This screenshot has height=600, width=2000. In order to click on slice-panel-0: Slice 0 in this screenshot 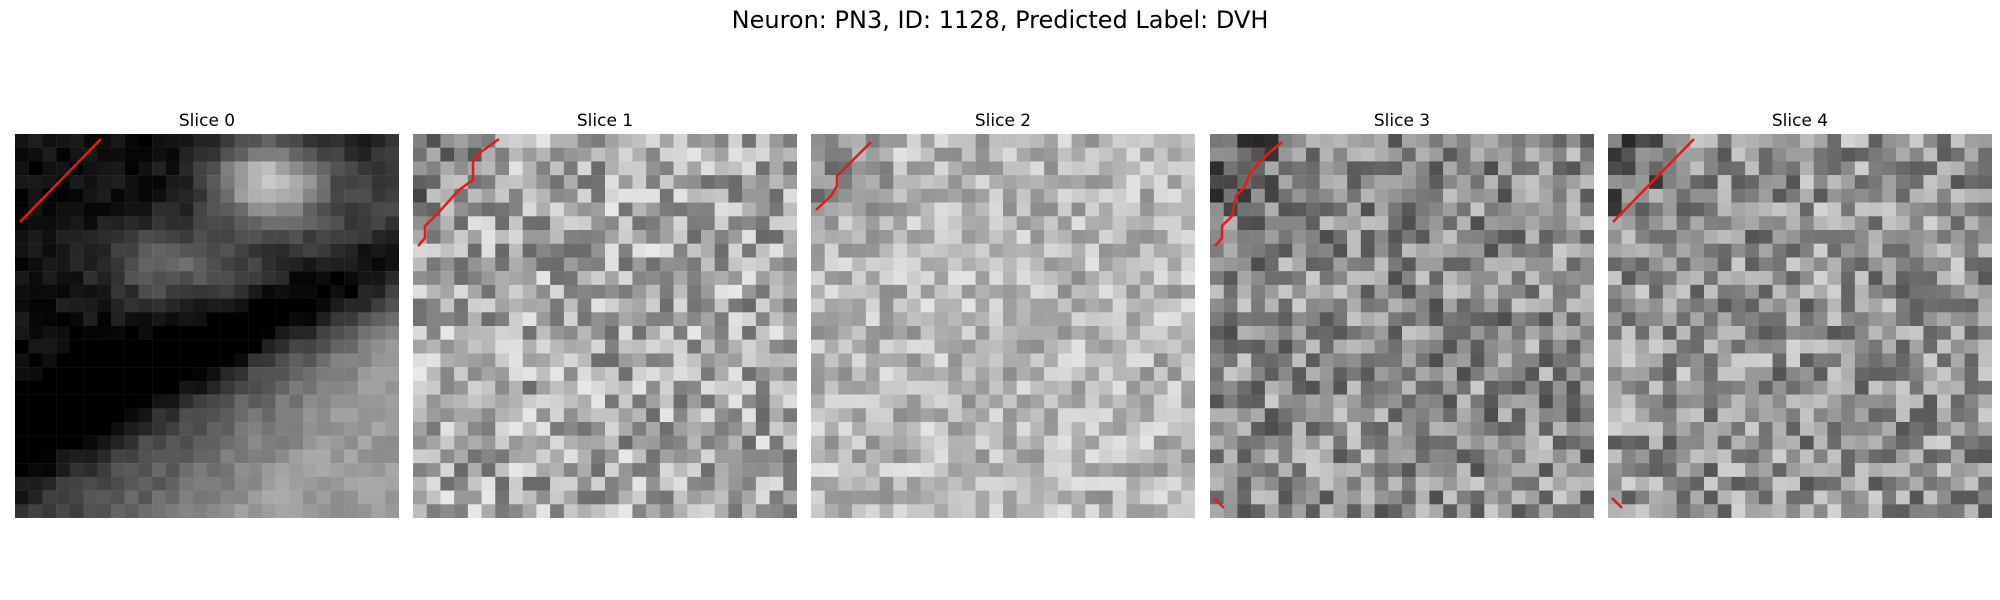, I will do `click(207, 313)`.